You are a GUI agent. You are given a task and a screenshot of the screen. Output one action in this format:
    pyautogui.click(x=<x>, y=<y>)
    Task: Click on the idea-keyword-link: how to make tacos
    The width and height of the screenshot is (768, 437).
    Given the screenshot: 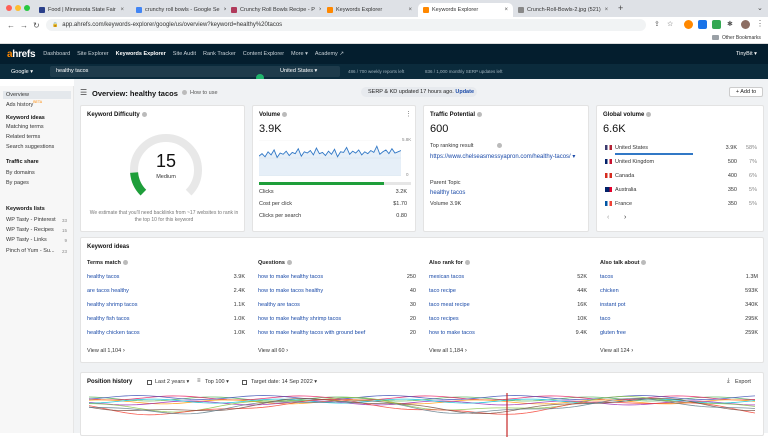 What is the action you would take?
    pyautogui.click(x=452, y=333)
    